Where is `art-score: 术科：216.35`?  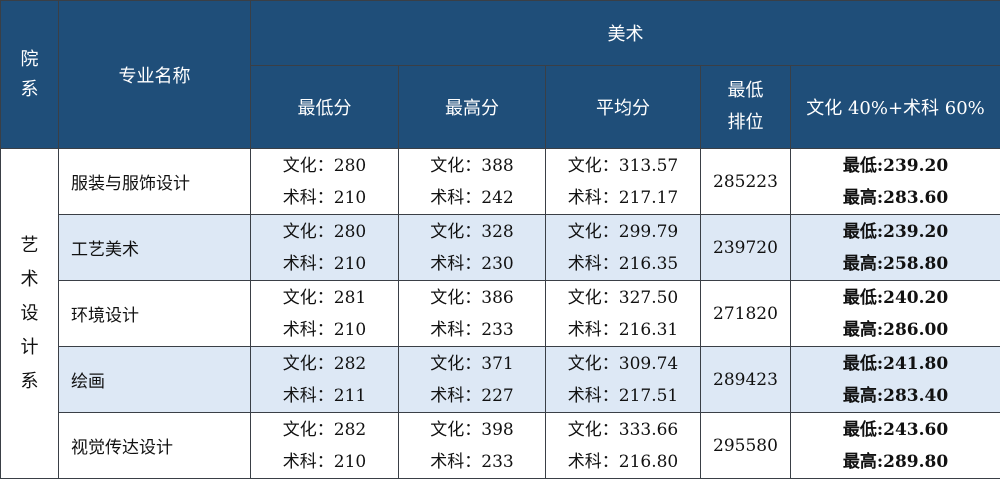 art-score: 术科：216.35 is located at coordinates (623, 263).